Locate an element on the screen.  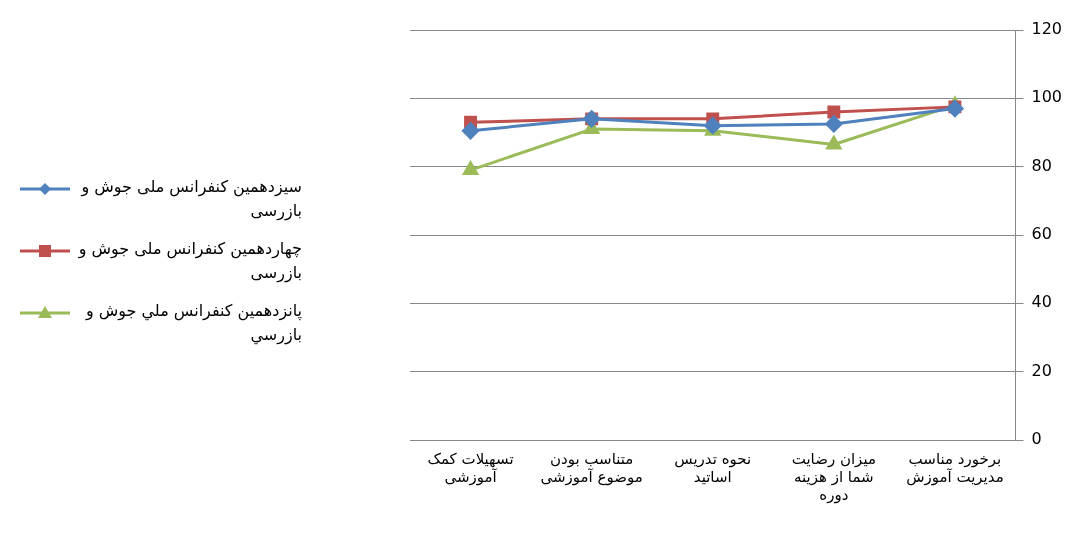
y-tick-label: 60 is located at coordinates (1041, 234).